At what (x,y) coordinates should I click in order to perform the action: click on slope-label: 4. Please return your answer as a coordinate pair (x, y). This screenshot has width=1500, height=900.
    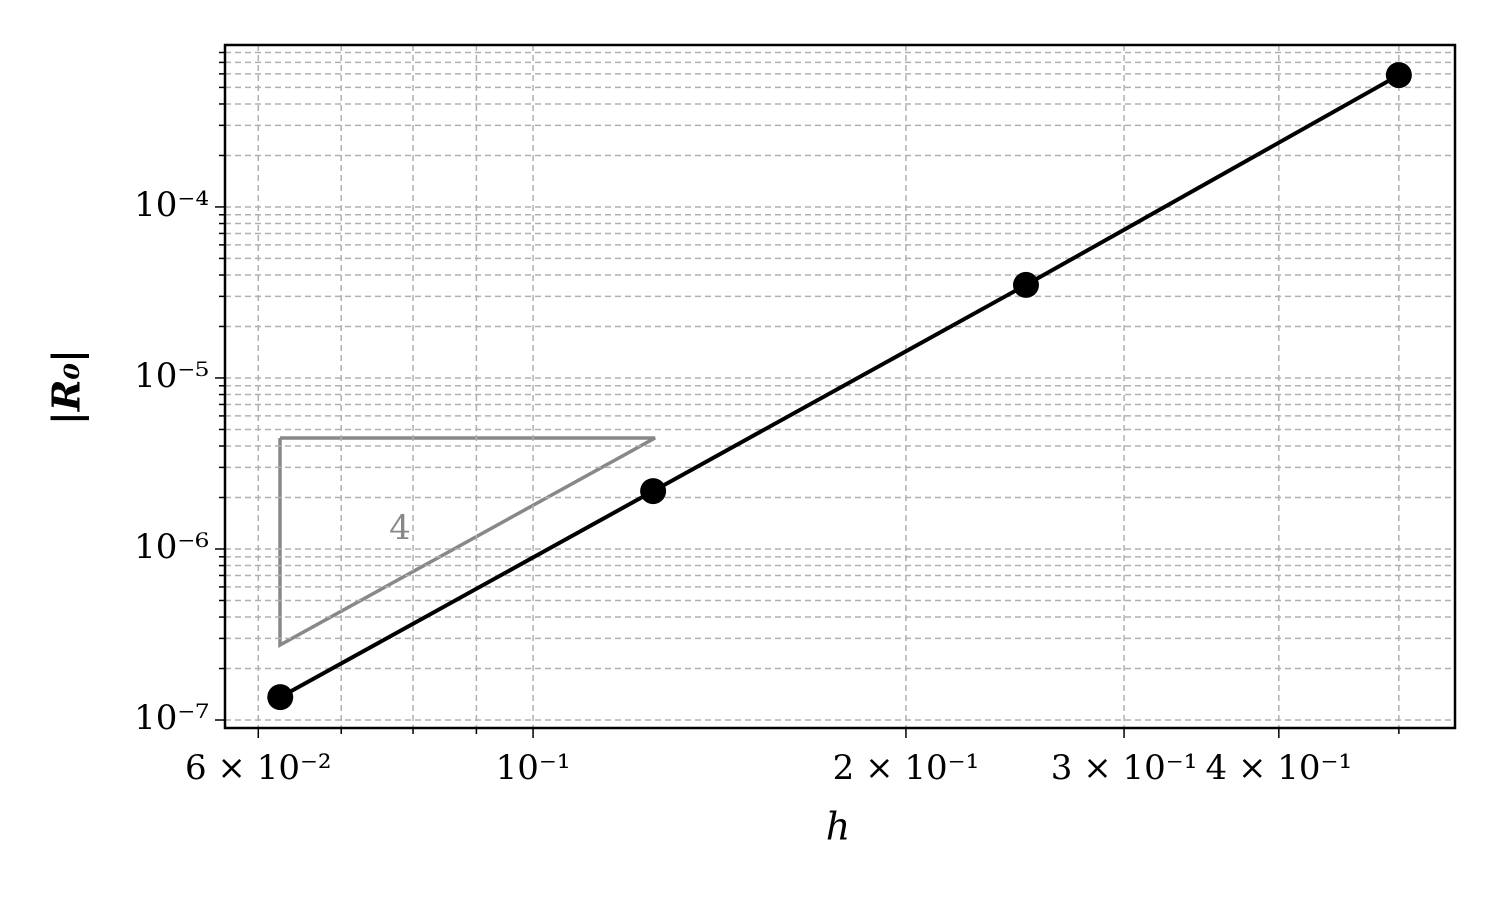
    Looking at the image, I should click on (400, 528).